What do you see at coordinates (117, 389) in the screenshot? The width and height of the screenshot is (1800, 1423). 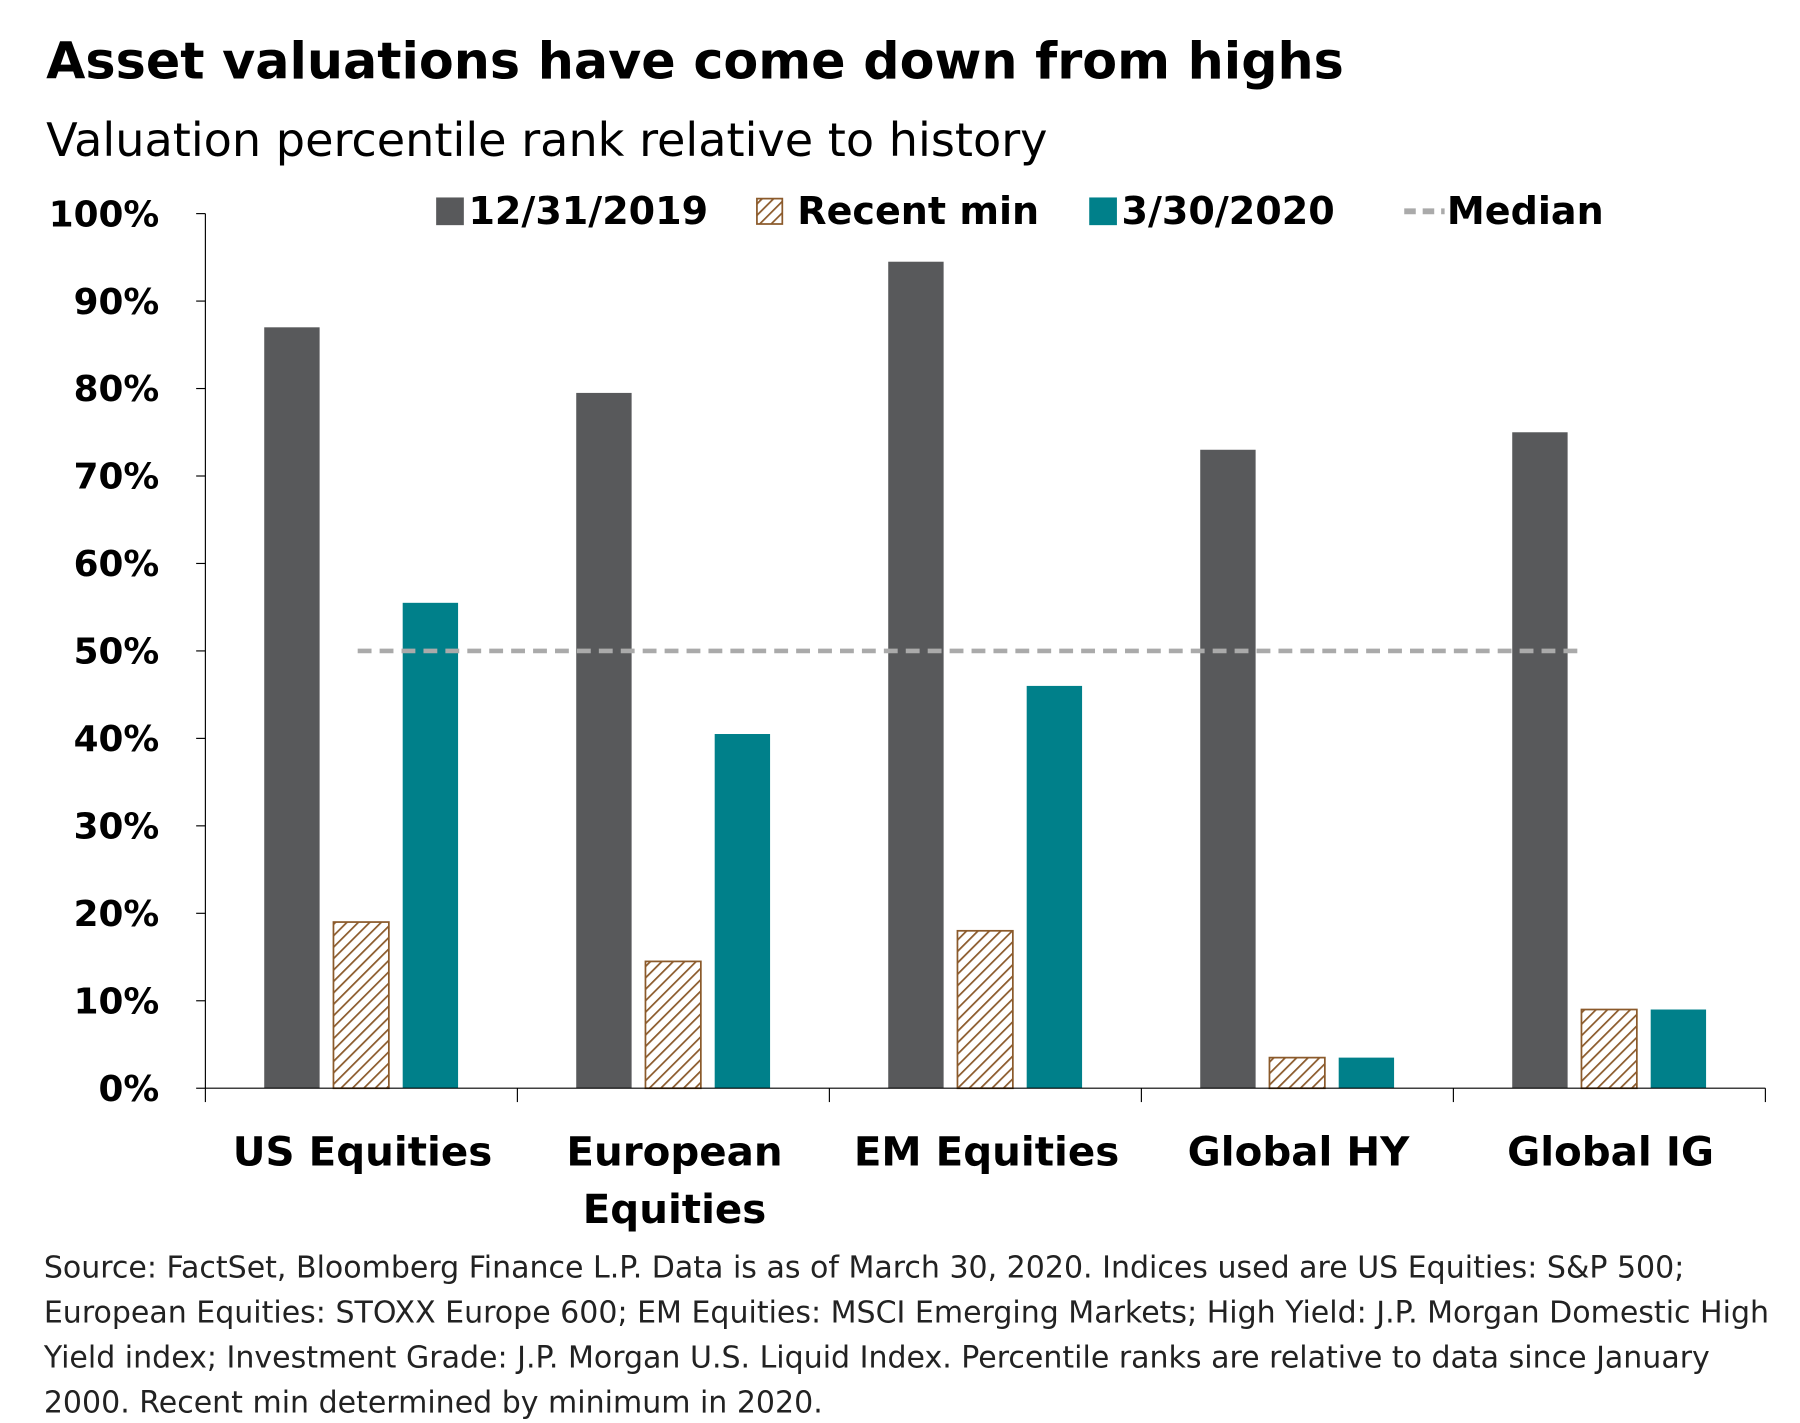 I see `y-tick-label: 80%` at bounding box center [117, 389].